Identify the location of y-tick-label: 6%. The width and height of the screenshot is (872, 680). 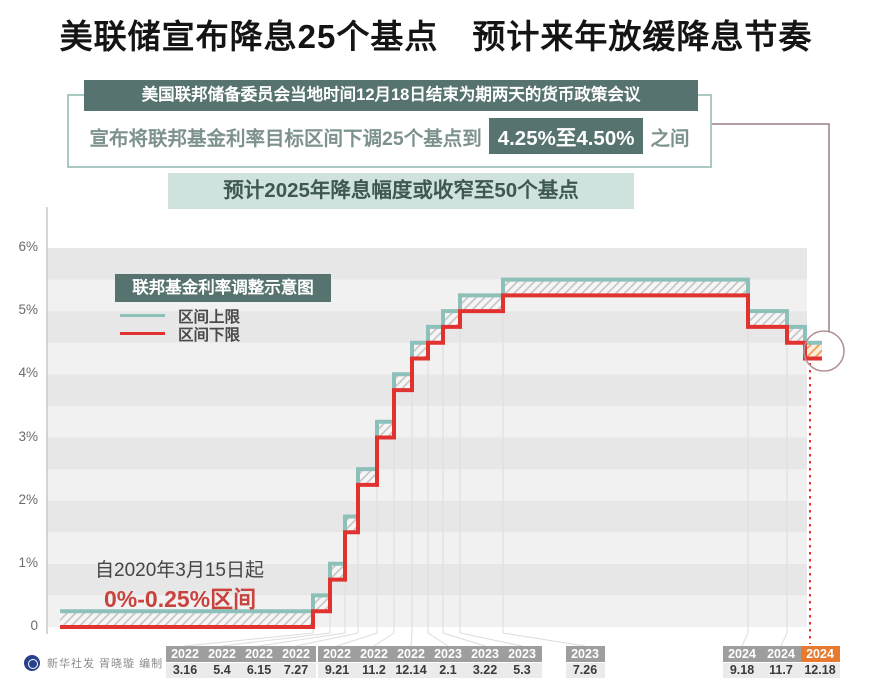
(28, 246).